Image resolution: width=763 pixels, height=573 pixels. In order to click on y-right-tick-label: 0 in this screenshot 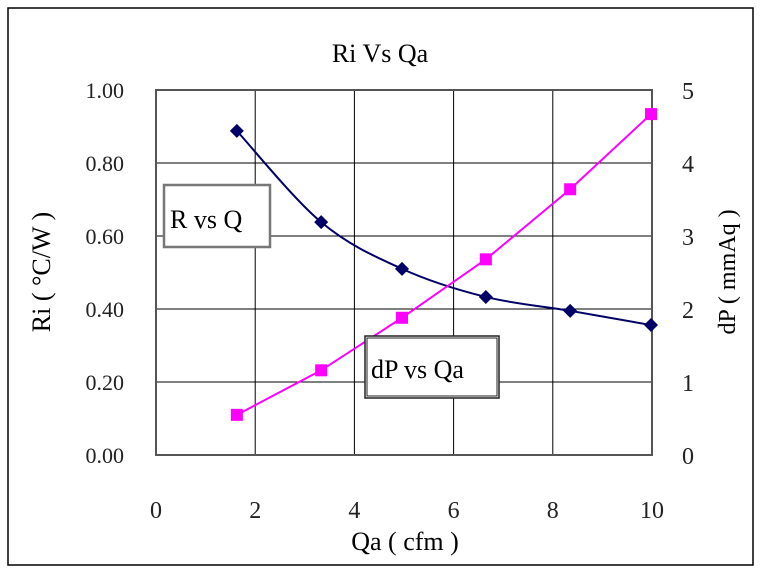, I will do `click(688, 457)`.